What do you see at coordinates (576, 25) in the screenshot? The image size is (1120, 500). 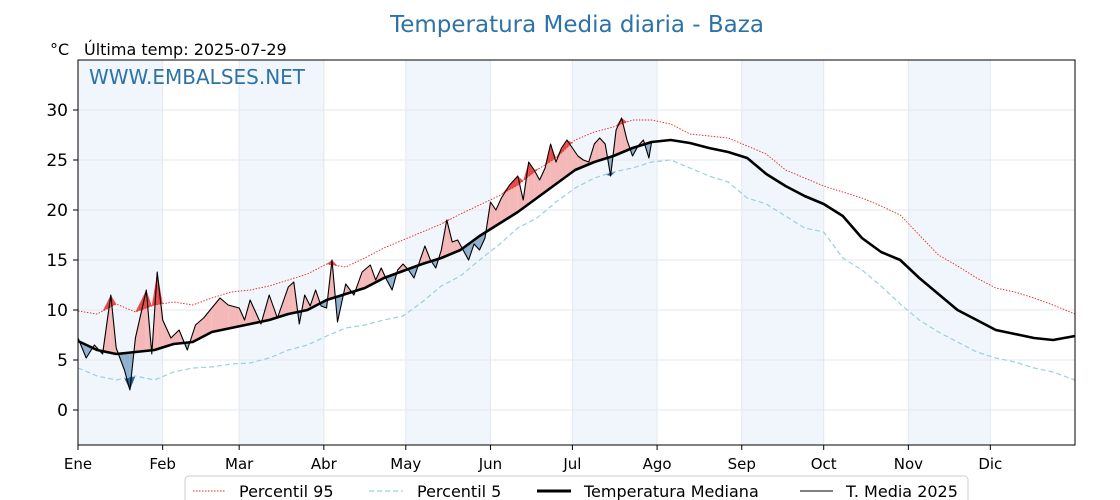 I see `chart-title: Temperatura Media diaria - Baza` at bounding box center [576, 25].